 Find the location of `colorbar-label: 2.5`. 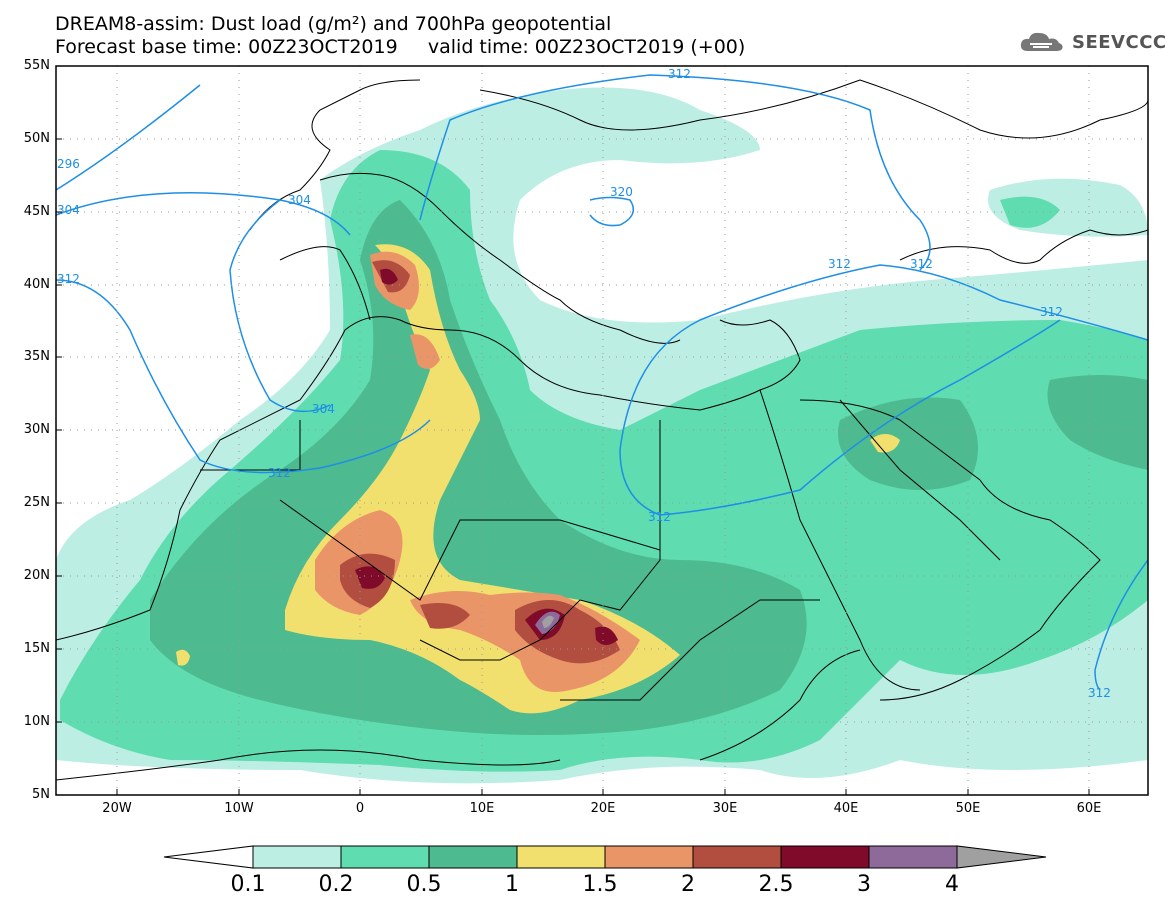

colorbar-label: 2.5 is located at coordinates (776, 884).